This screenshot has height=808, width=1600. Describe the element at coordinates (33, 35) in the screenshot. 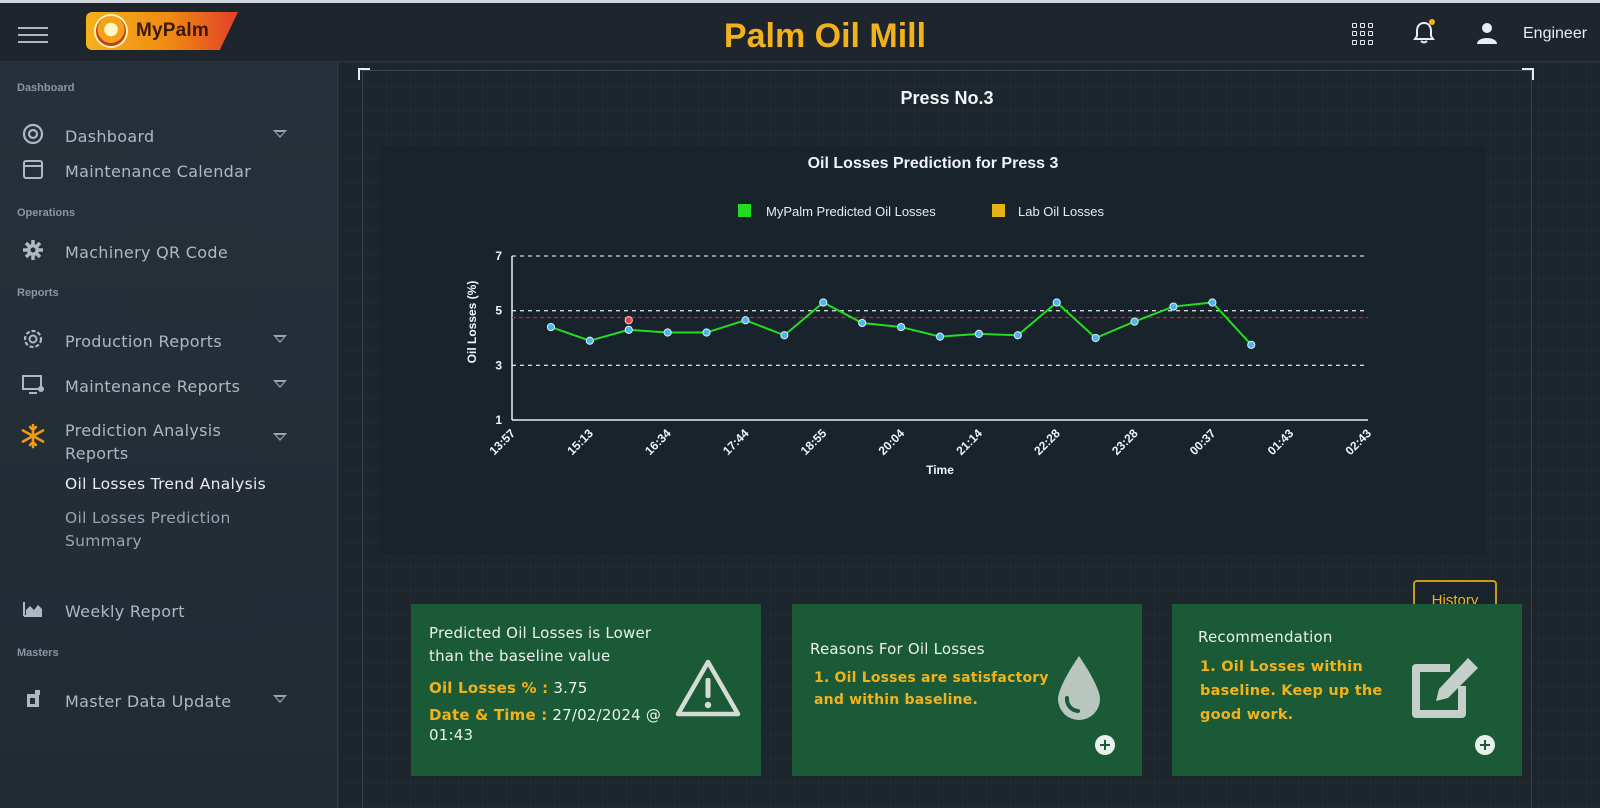

I see `menu-icon` at that location.